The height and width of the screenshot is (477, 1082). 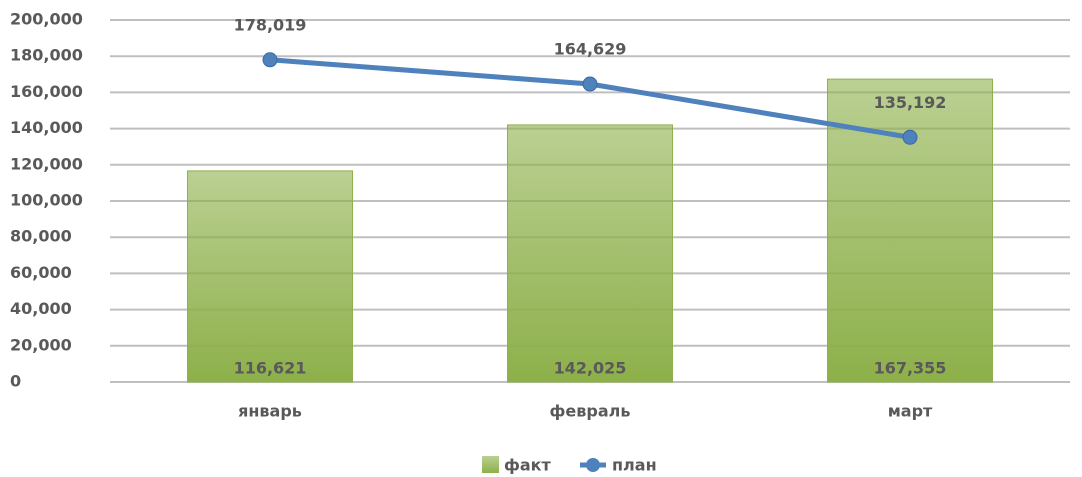 What do you see at coordinates (593, 465) in the screenshot?
I see `legend-marker` at bounding box center [593, 465].